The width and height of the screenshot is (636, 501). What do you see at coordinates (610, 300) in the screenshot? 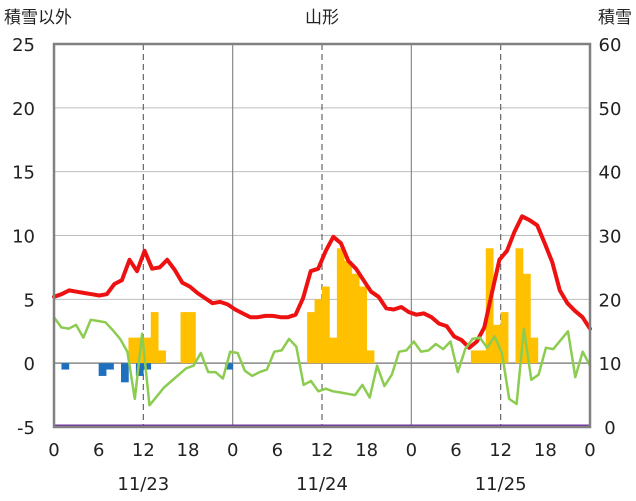
I see `y-right-tick-label: 20` at bounding box center [610, 300].